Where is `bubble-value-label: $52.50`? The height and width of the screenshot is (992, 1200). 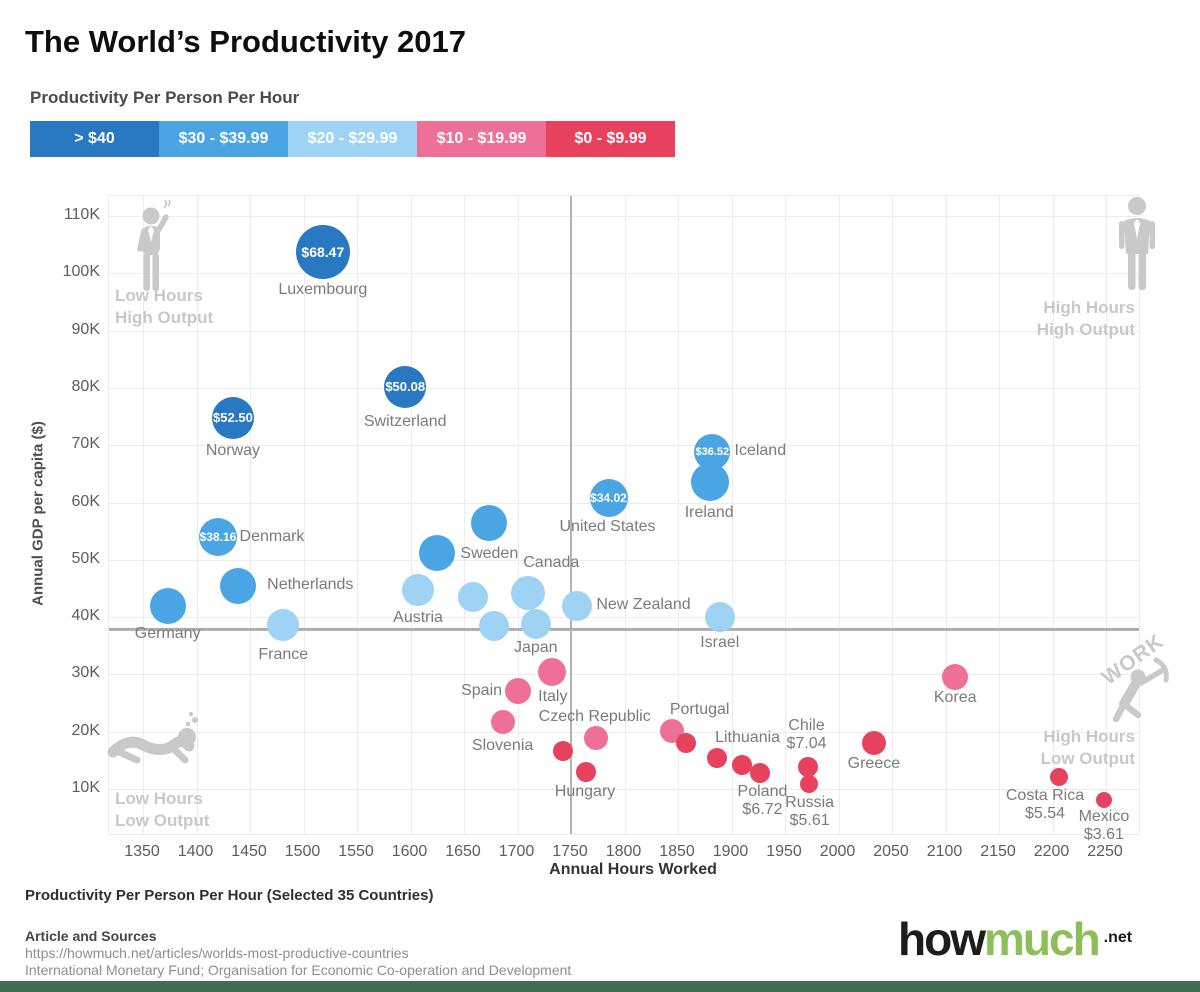 bubble-value-label: $52.50 is located at coordinates (233, 418).